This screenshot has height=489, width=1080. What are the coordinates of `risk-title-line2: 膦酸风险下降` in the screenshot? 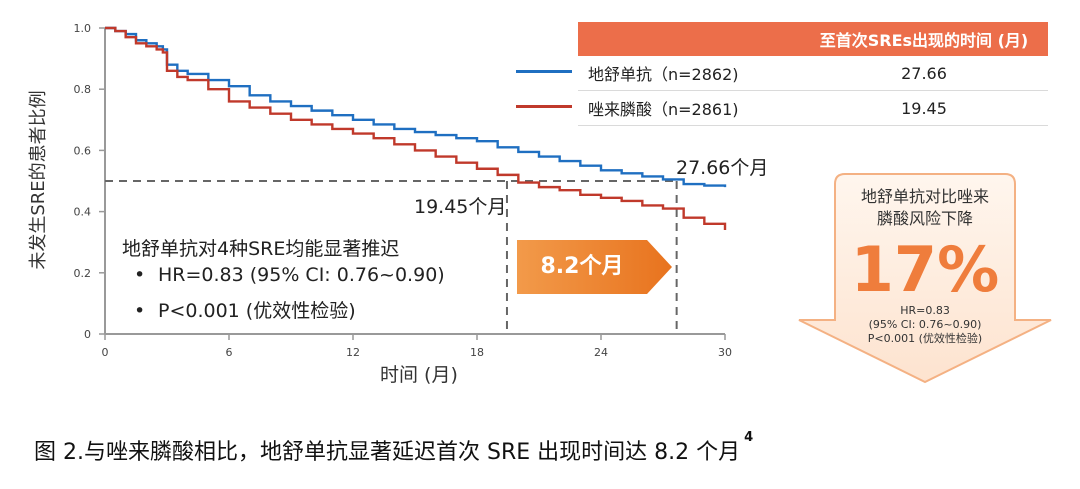 It's located at (924, 218).